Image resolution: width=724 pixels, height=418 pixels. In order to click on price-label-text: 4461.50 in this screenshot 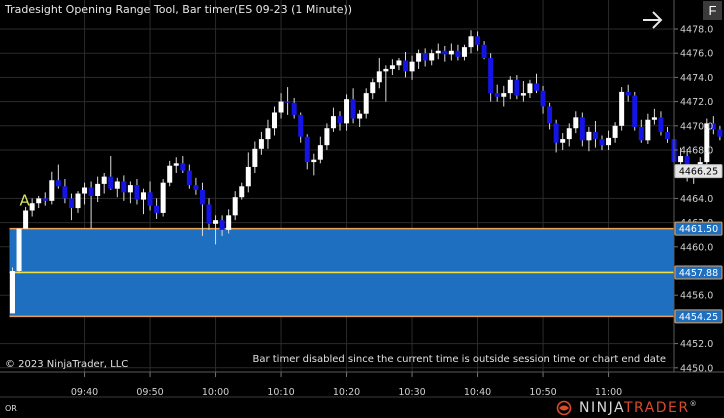, I will do `click(698, 229)`.